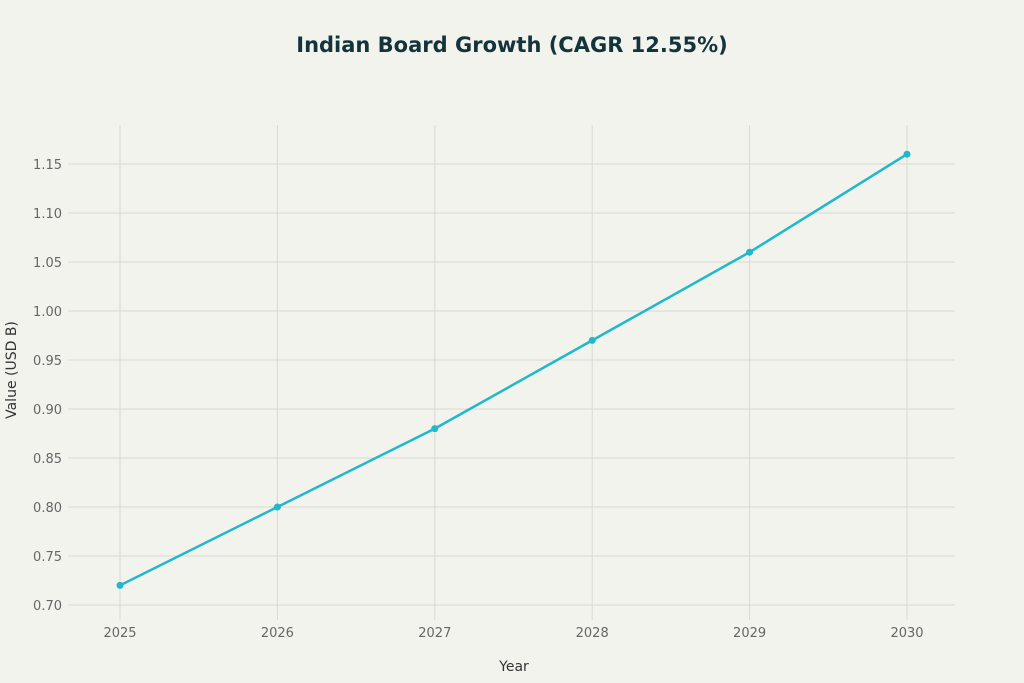 The height and width of the screenshot is (683, 1024). Describe the element at coordinates (47, 386) in the screenshot. I see `y-axis-ticks: 0.70 0.75 0.80 0.85 0.90 0.95 1.00 1.05 1.10 1.15` at that location.